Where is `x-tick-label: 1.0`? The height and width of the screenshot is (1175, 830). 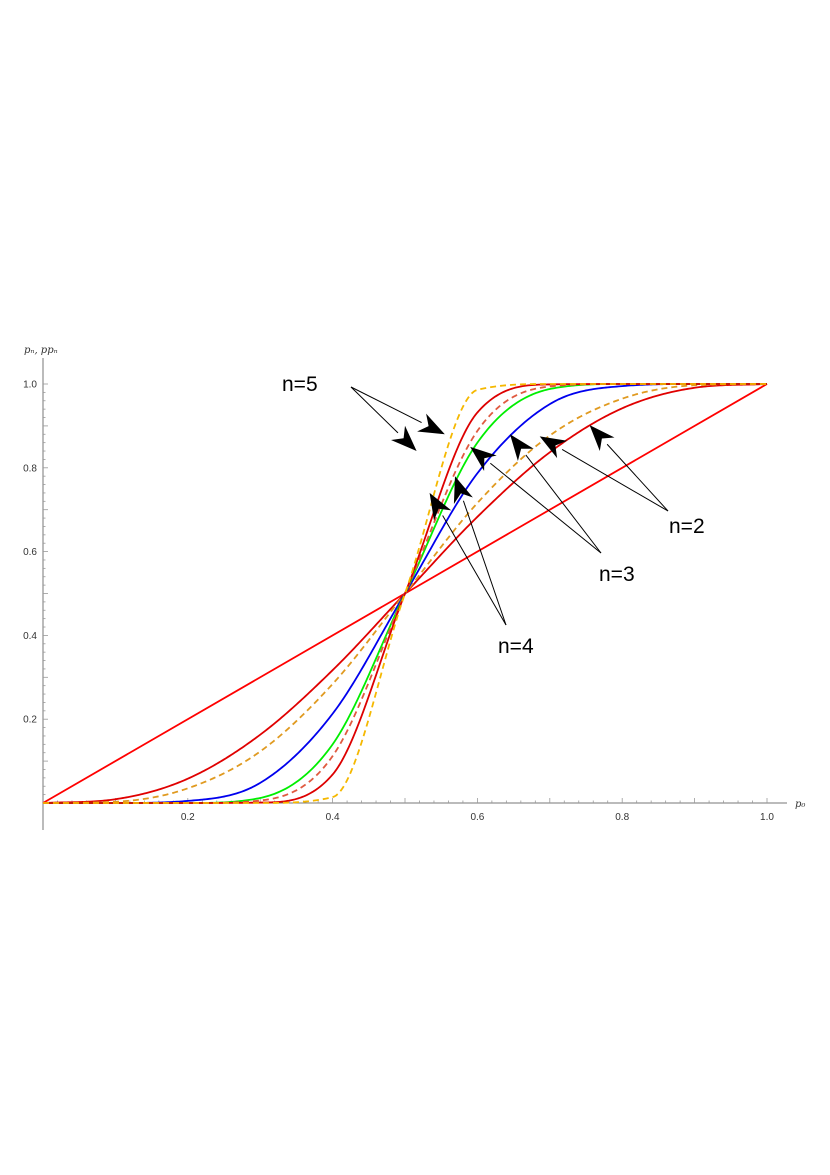
x-tick-label: 1.0 is located at coordinates (767, 817).